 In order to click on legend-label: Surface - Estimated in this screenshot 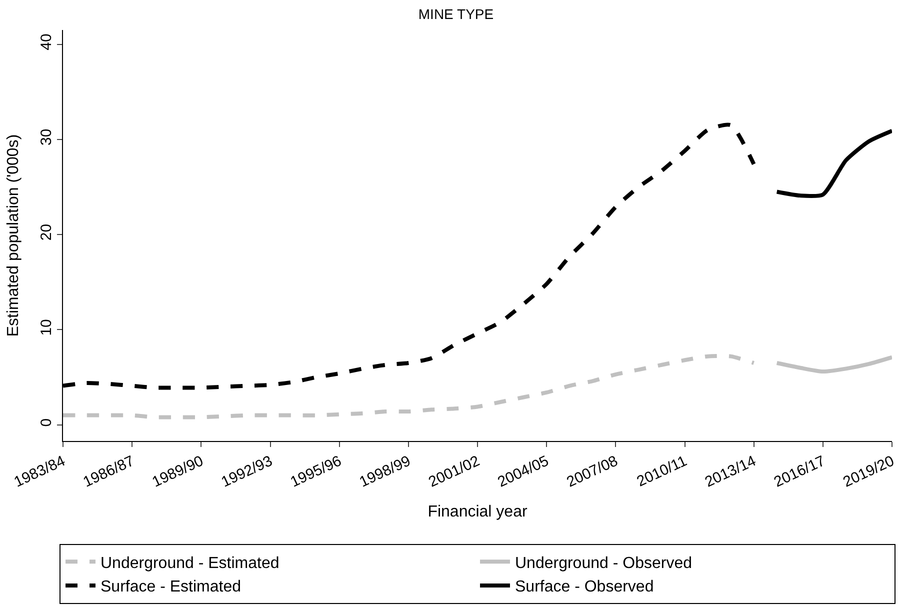, I will do `click(170, 587)`.